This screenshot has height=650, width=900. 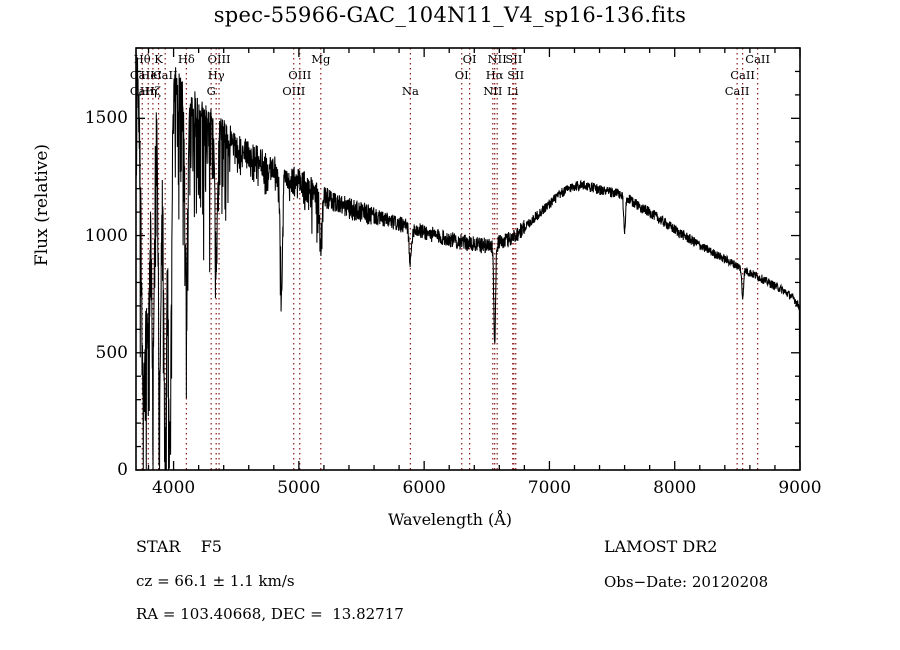 What do you see at coordinates (151, 75) in the screenshot?
I see `spectral-line-label: HeI` at bounding box center [151, 75].